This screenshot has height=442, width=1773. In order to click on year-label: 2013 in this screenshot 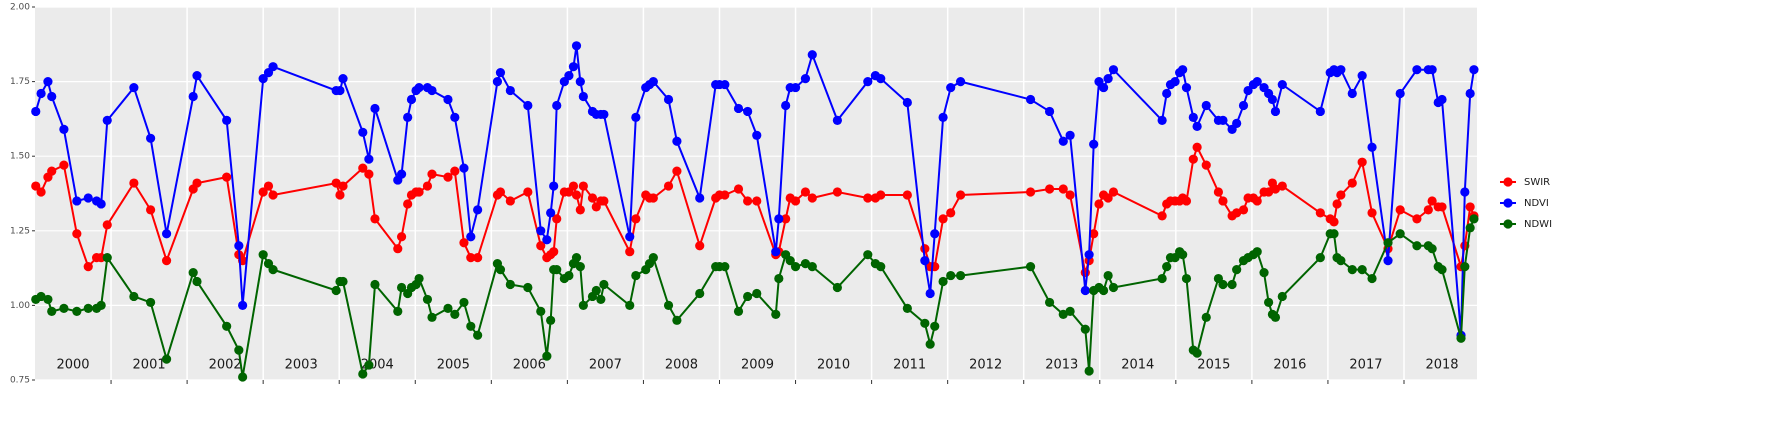, I will do `click(1061, 365)`.